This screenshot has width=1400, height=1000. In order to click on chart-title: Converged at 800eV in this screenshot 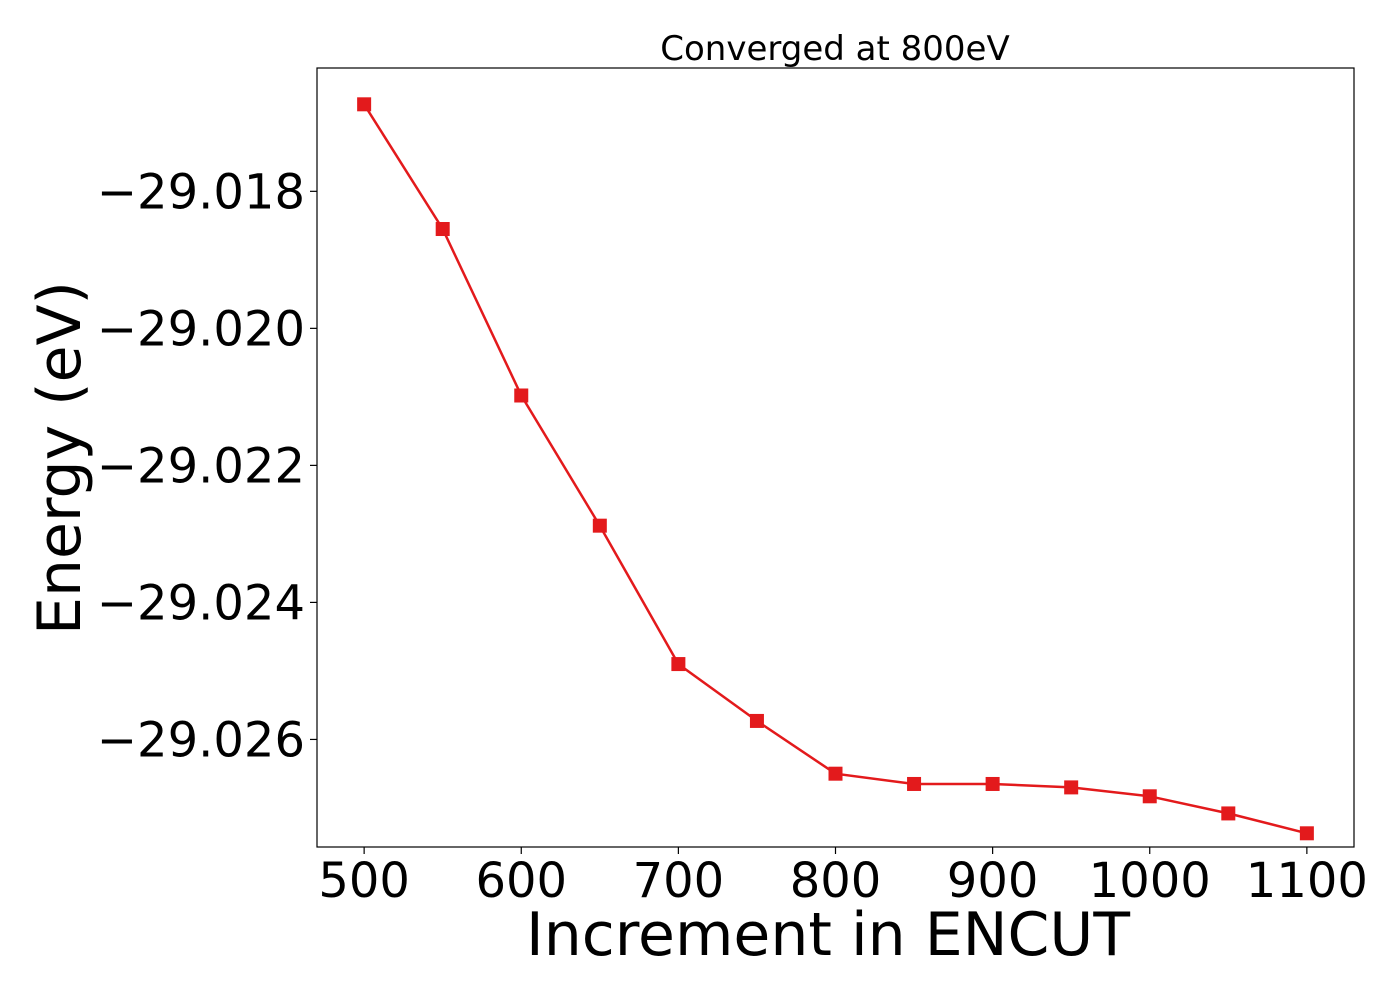, I will do `click(834, 49)`.